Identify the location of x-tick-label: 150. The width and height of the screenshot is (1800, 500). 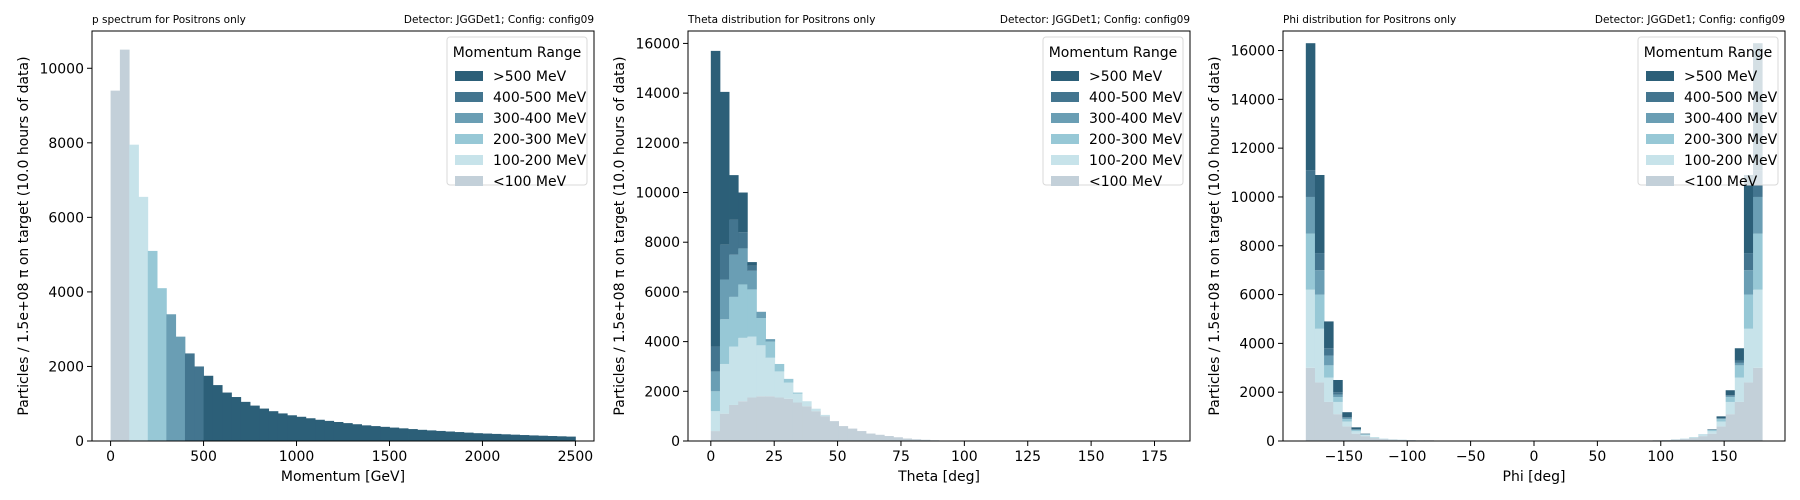
(1724, 457).